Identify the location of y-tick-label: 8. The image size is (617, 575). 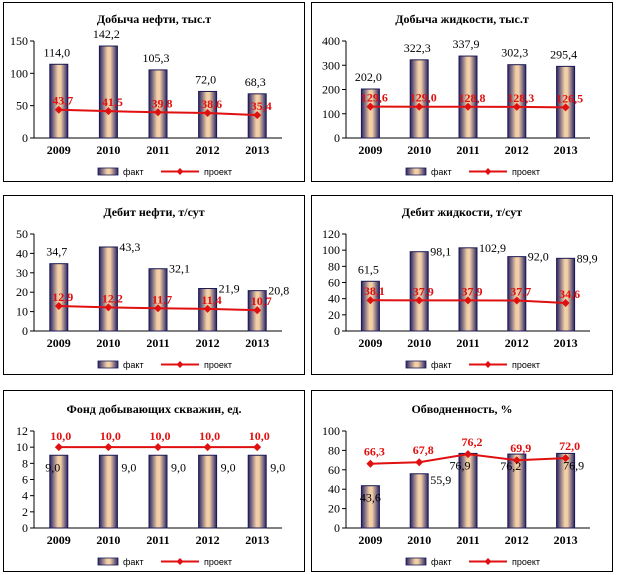
(25, 463).